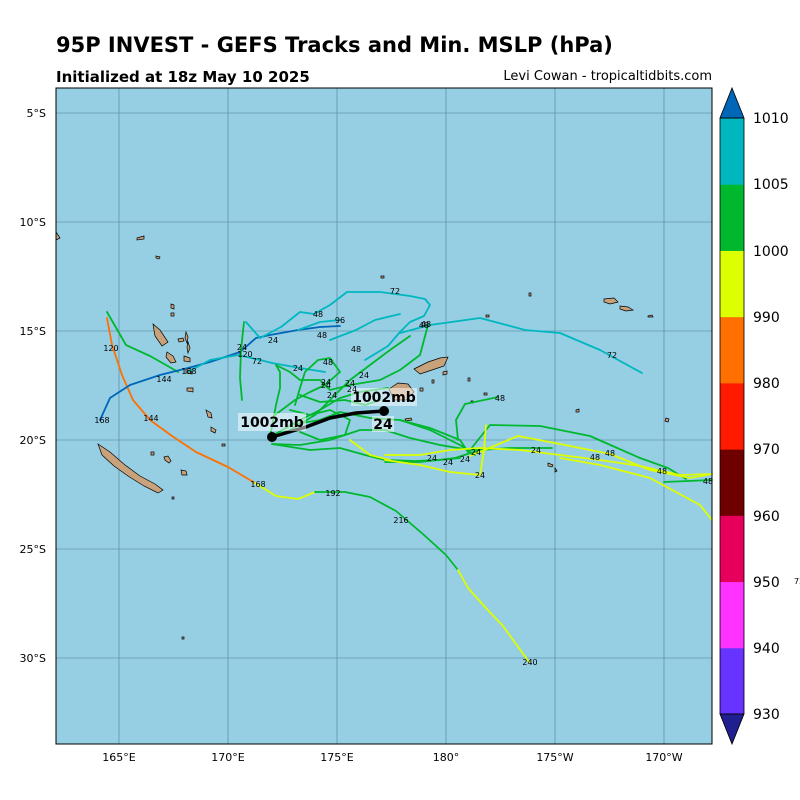  I want to click on vanuatu-espiritu-santo, so click(160, 335).